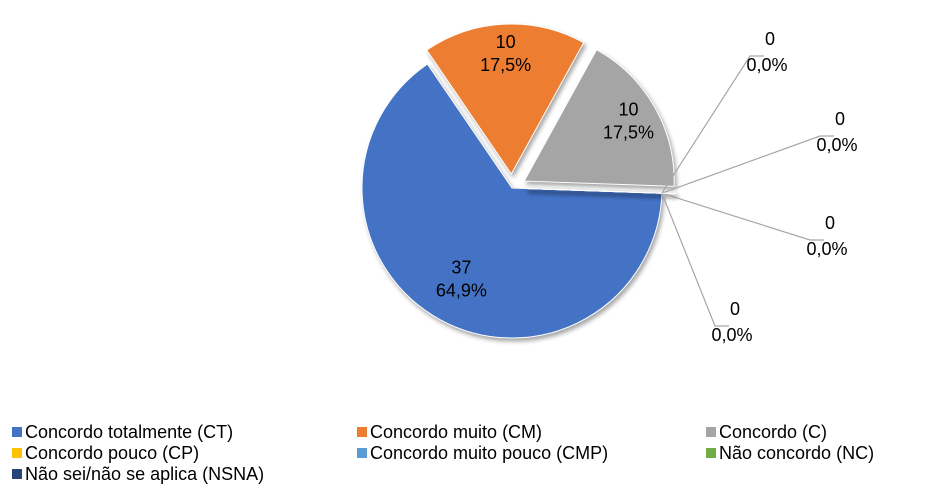 The width and height of the screenshot is (930, 494). Describe the element at coordinates (489, 453) in the screenshot. I see `legend-label: Concordo muito pouco (CMP)` at that location.